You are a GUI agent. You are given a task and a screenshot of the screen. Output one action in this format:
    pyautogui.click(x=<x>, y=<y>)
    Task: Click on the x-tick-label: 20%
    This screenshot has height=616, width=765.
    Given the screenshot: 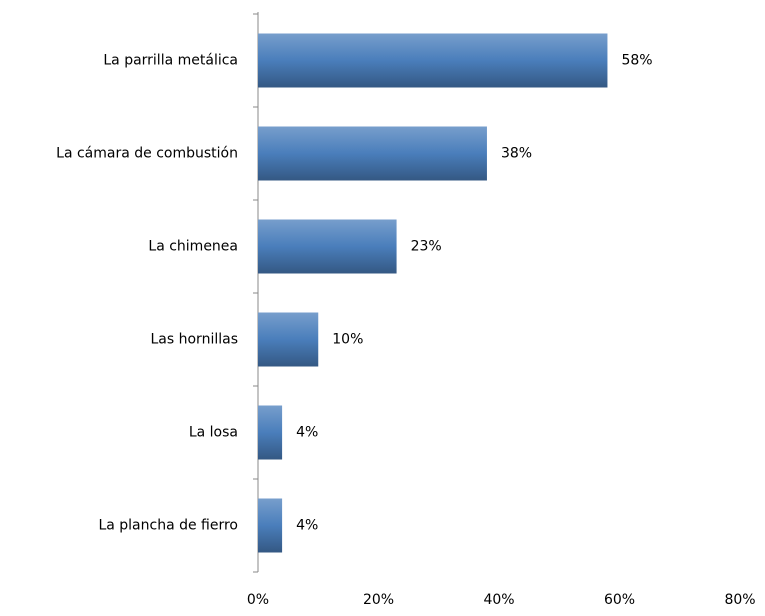 What is the action you would take?
    pyautogui.click(x=378, y=600)
    